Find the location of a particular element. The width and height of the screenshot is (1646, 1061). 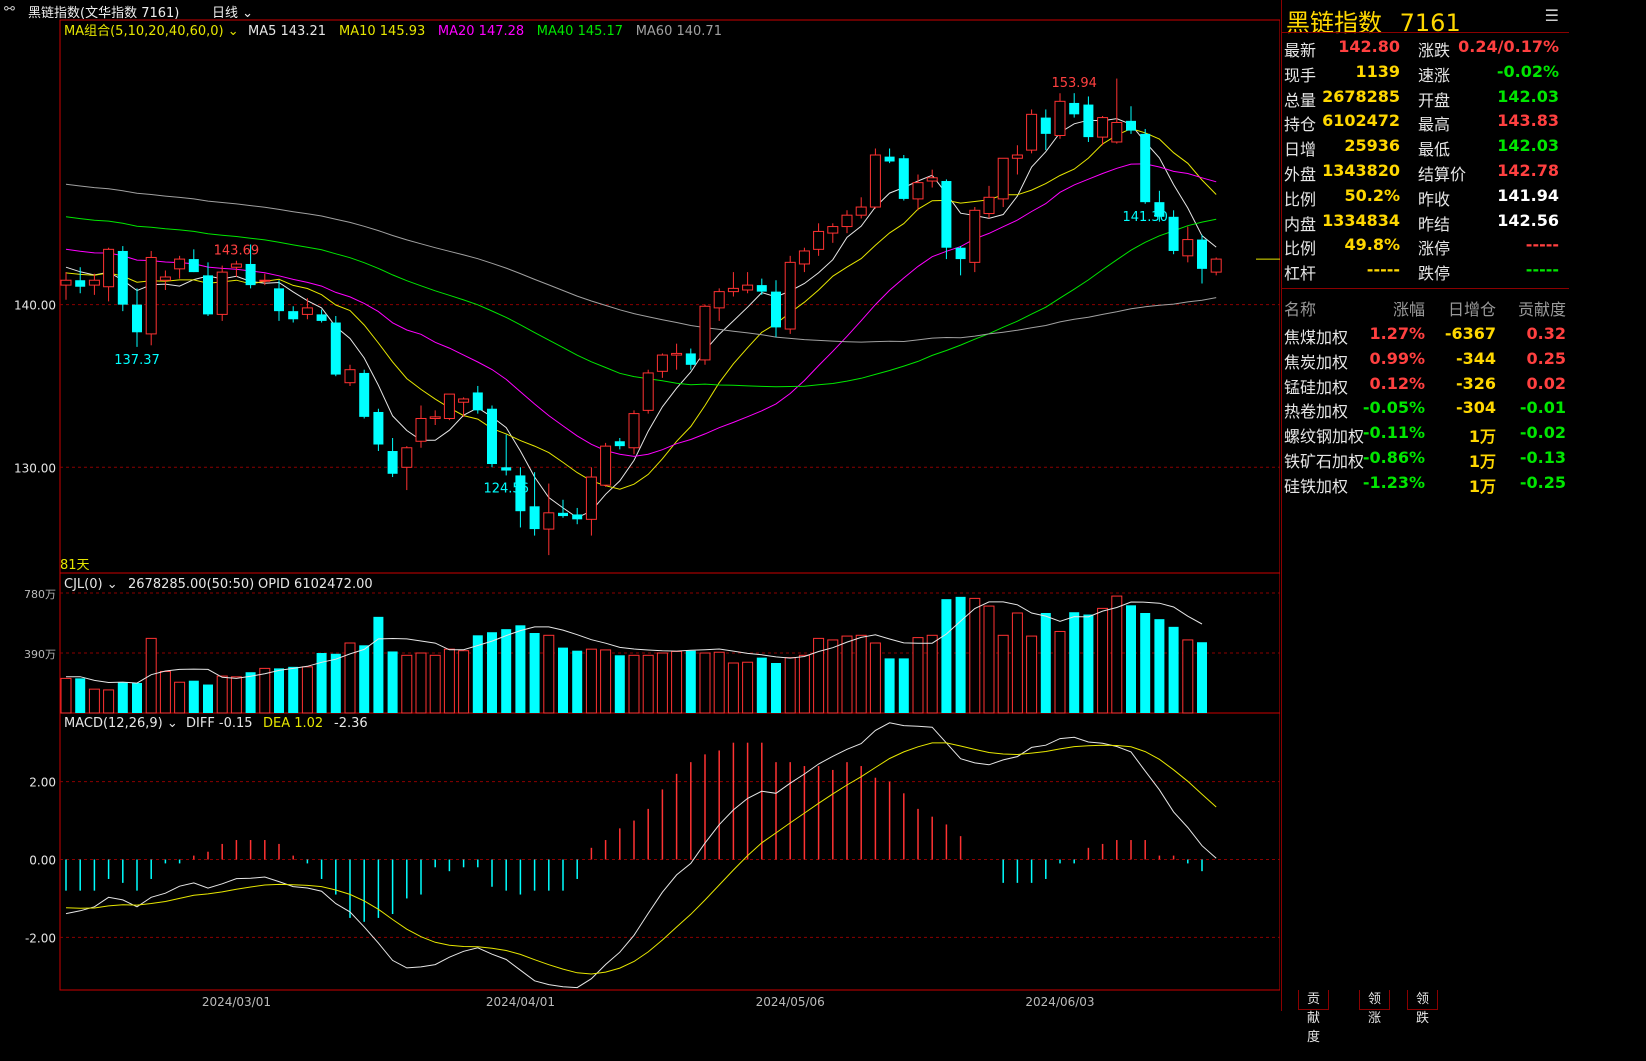

macd-tick-label: -2.00 is located at coordinates (40, 938).